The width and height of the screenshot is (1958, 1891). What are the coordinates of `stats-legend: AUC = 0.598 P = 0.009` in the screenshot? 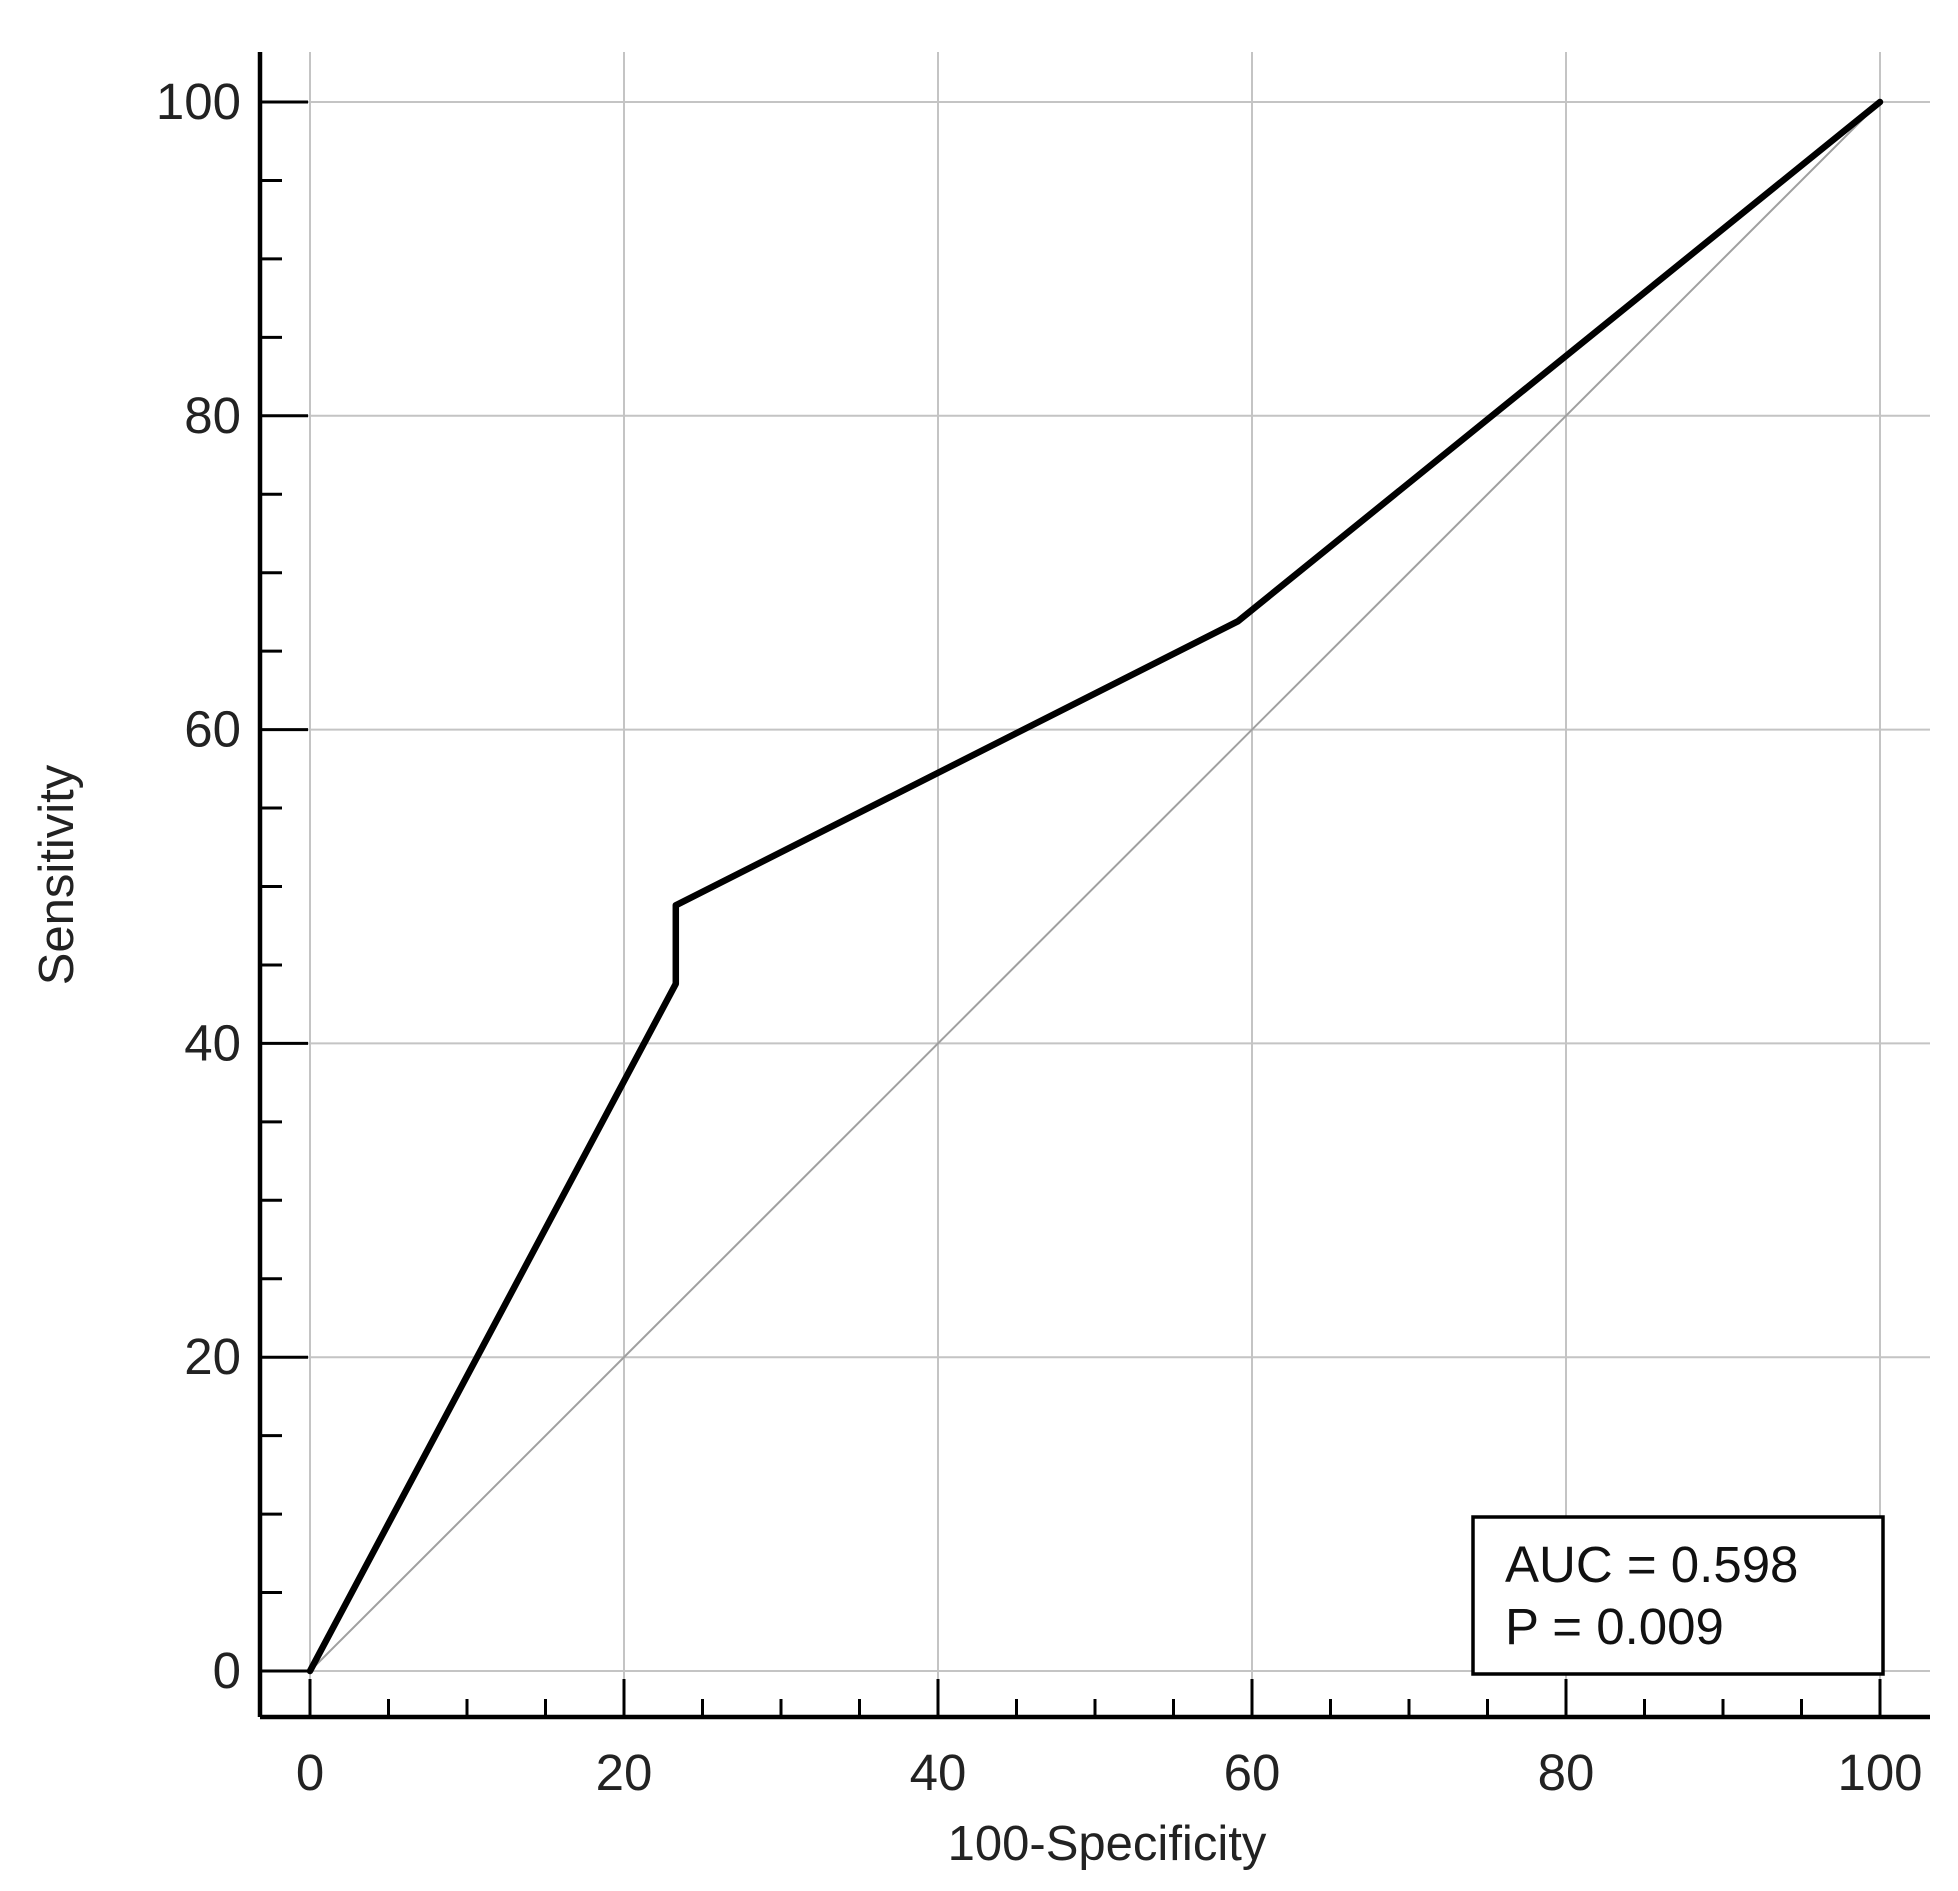 It's located at (1678, 1595).